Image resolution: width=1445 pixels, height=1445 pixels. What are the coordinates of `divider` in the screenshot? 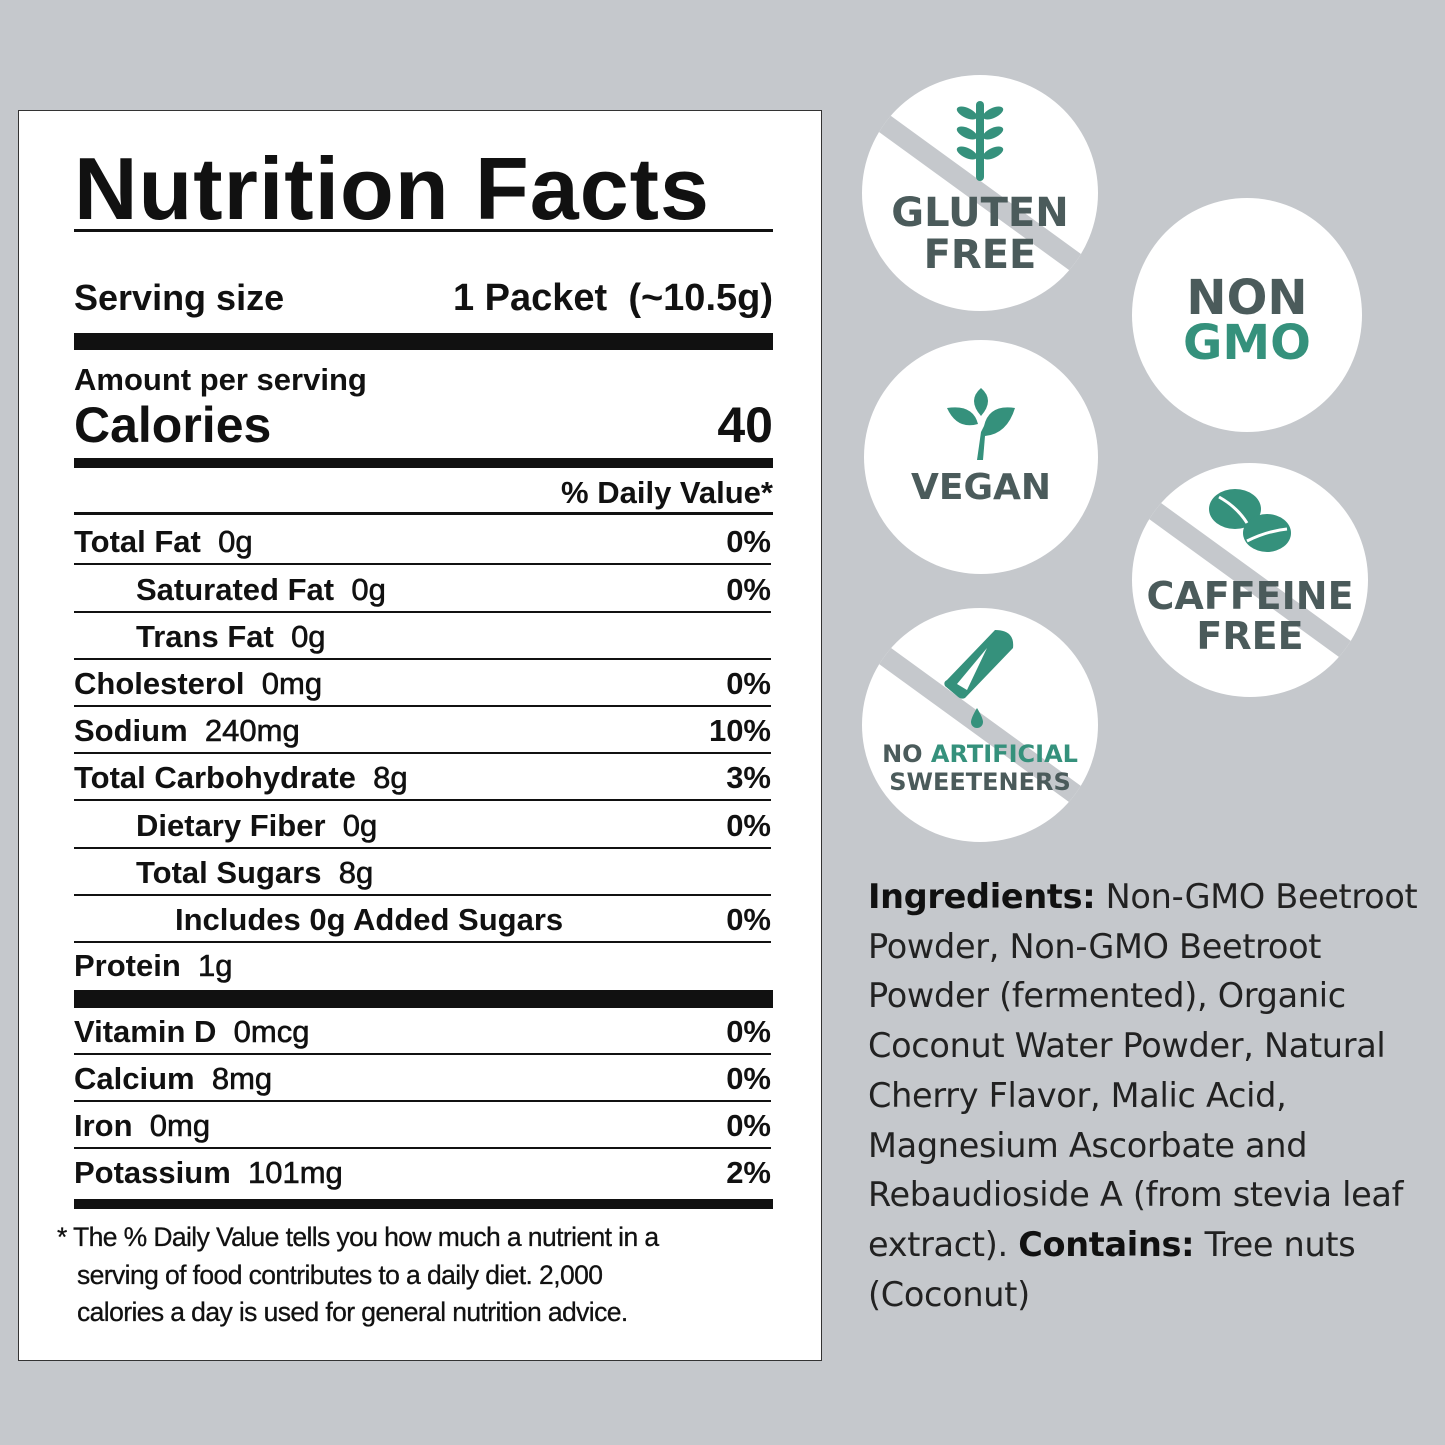 It's located at (423, 230).